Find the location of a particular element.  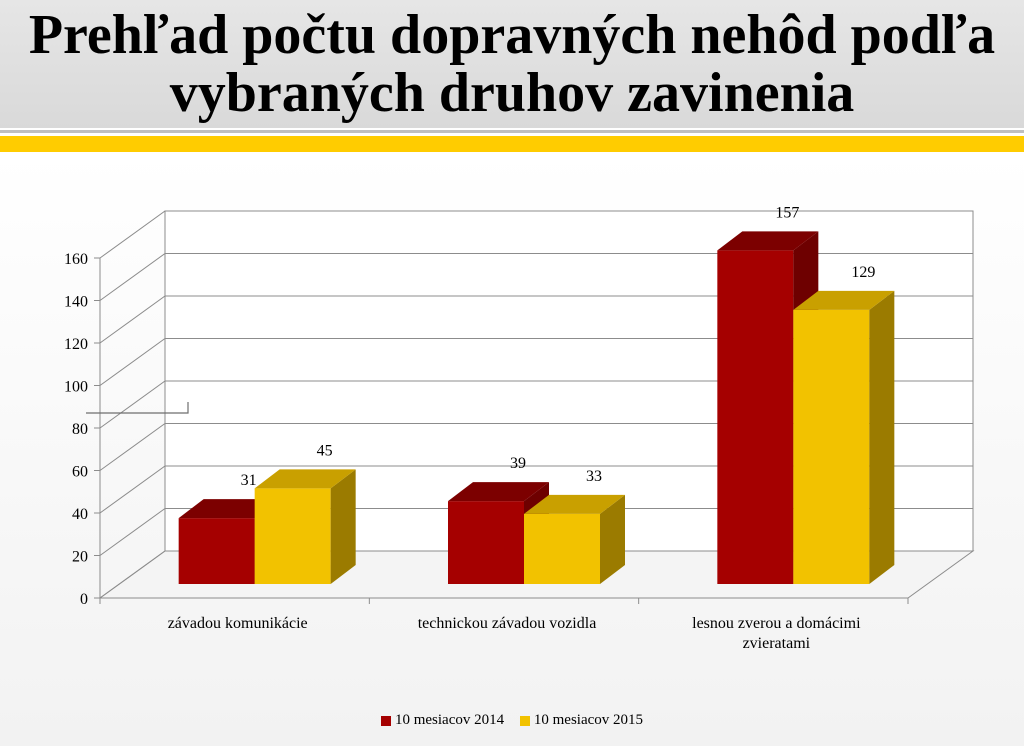

data-label-0-0: 31 is located at coordinates (249, 480).